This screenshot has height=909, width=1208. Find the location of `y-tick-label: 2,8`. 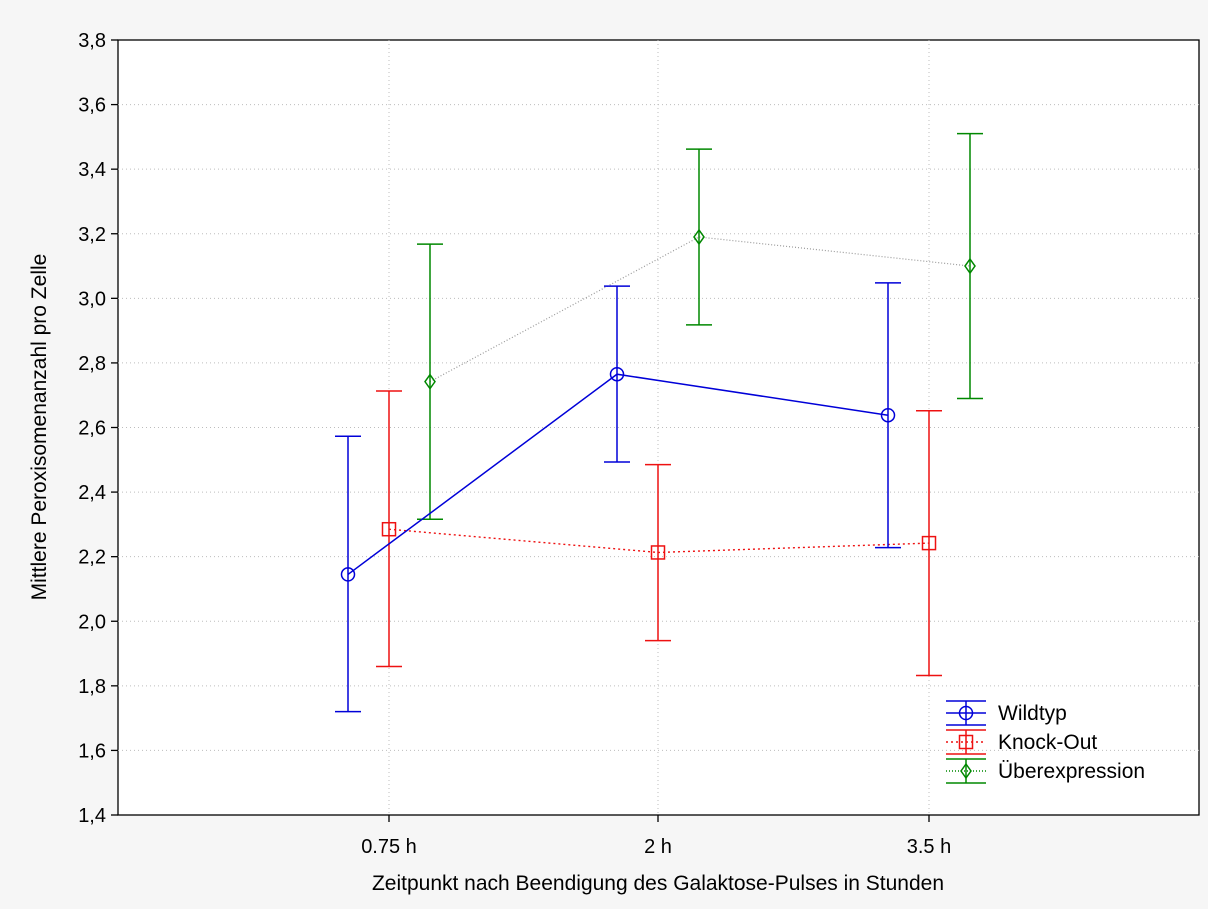

y-tick-label: 2,8 is located at coordinates (92, 364).